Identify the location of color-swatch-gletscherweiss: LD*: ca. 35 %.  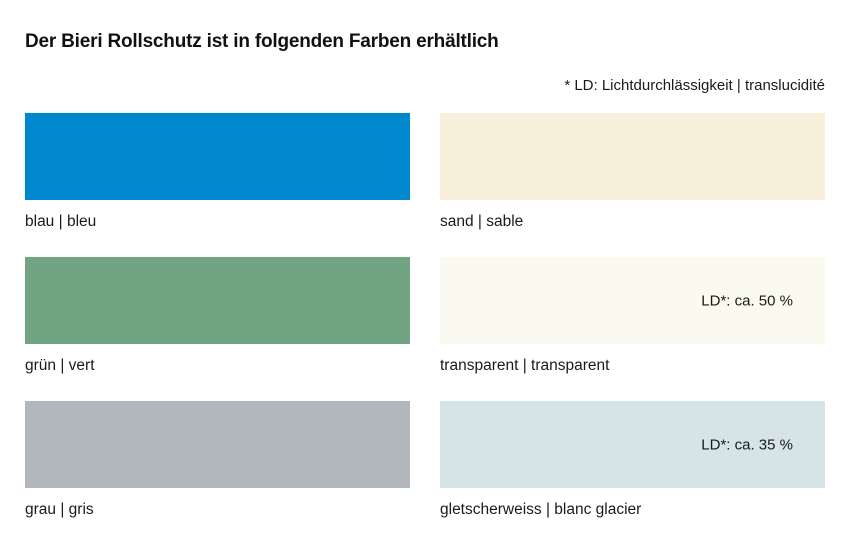
(632, 444).